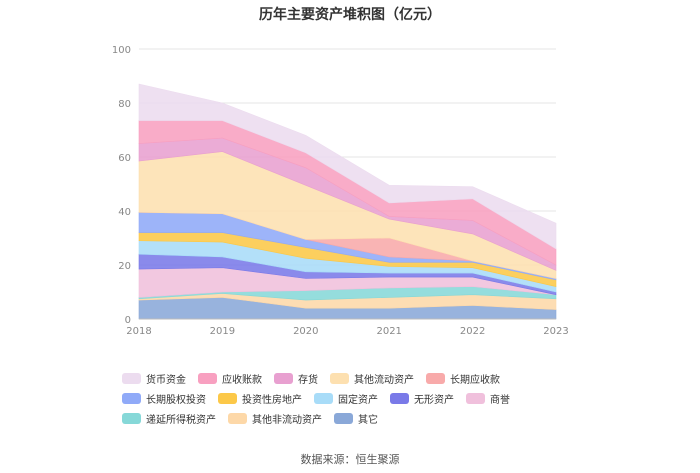 This screenshot has height=473, width=700. I want to click on legend-item: 货币资金, so click(154, 378).